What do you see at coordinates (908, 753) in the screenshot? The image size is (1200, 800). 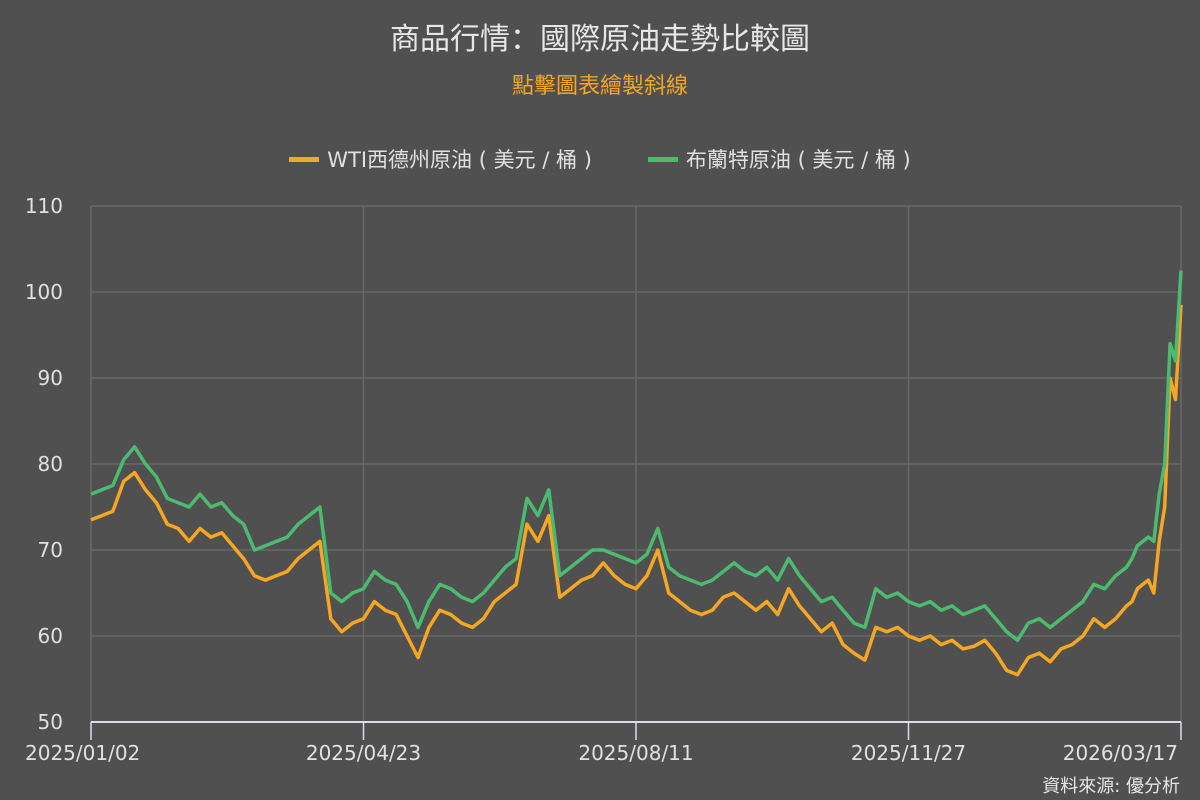 I see `x-tick-label: 2025/11/27` at bounding box center [908, 753].